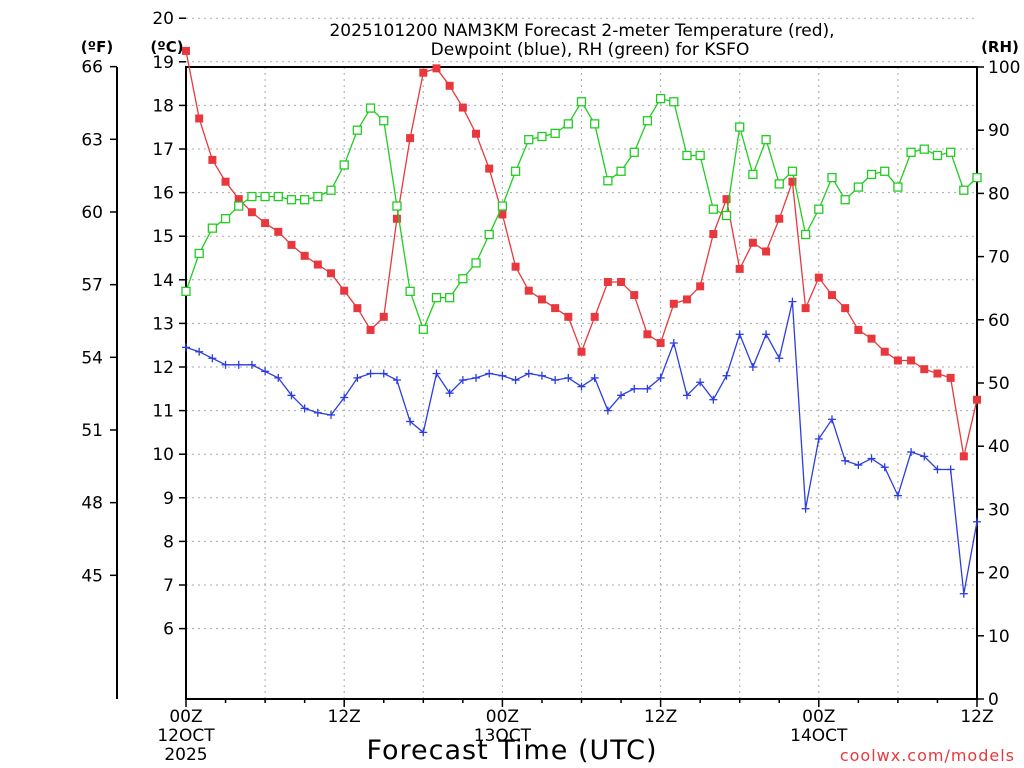  I want to click on rh-tick-label: 20, so click(999, 574).